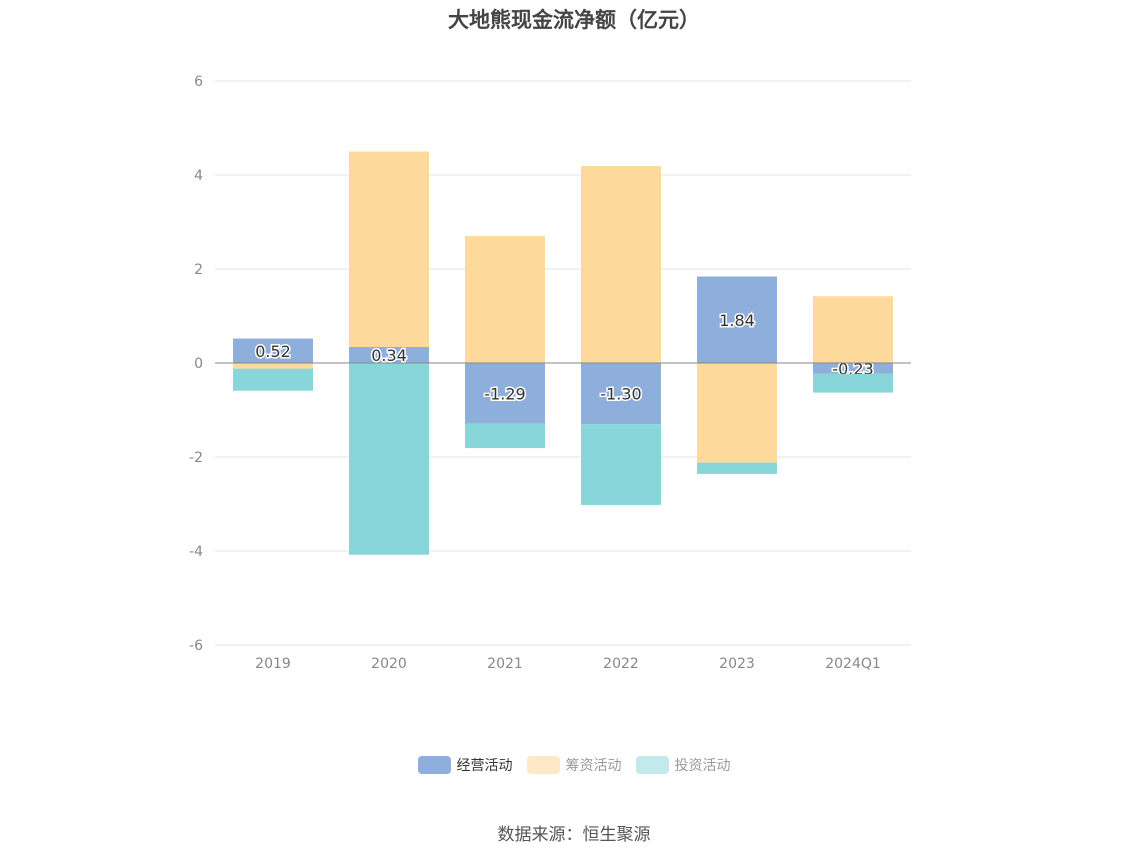 The image size is (1148, 859). I want to click on data-label: 0.52, so click(273, 351).